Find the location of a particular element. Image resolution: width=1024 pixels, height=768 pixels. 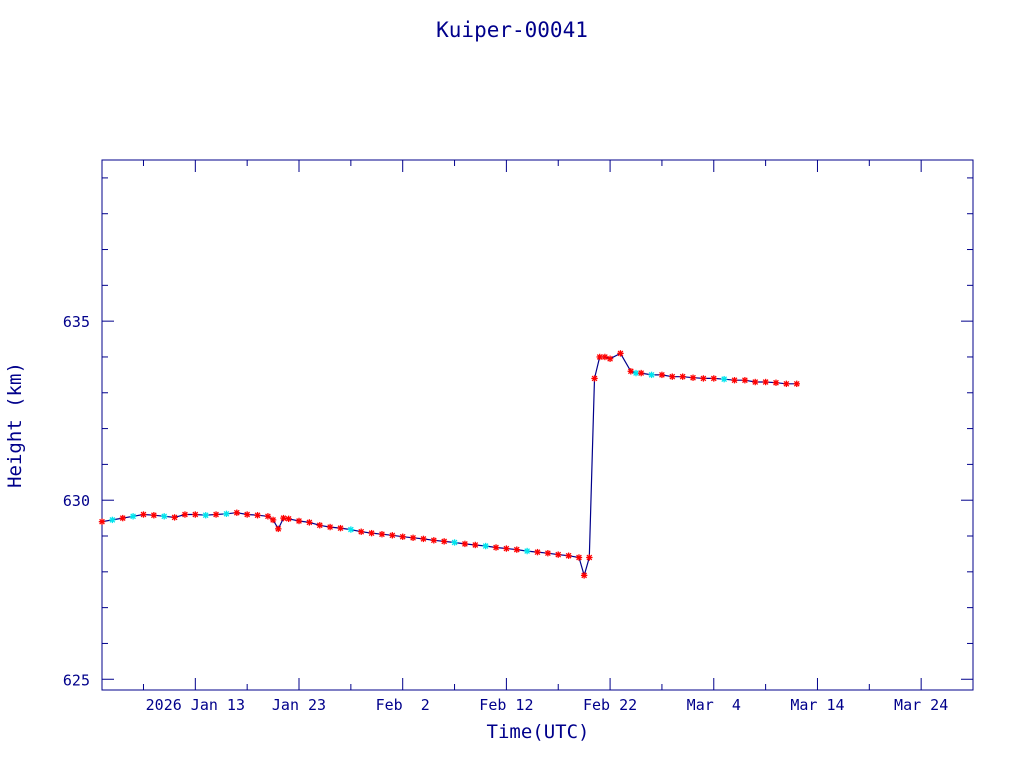

x-tick-label: Mar 4 is located at coordinates (714, 705).